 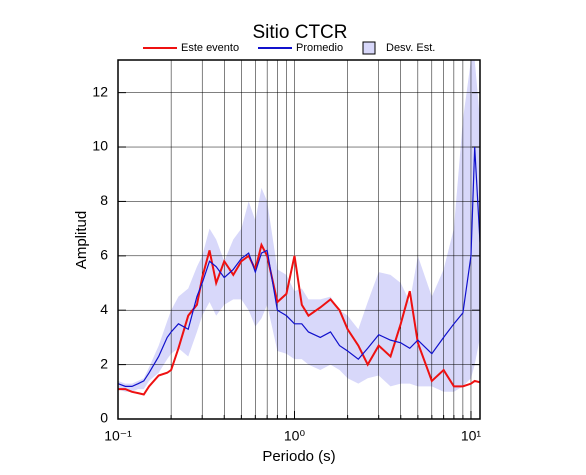 I want to click on legend-label: Promedio, so click(x=319, y=48).